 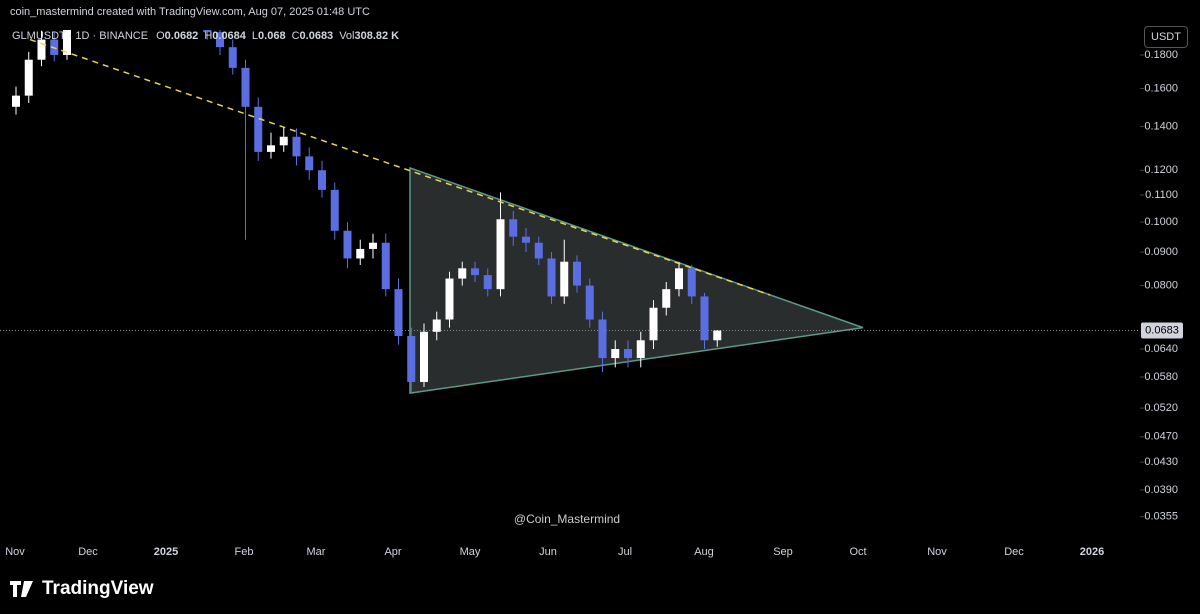 What do you see at coordinates (636, 280) in the screenshot?
I see `triangle` at bounding box center [636, 280].